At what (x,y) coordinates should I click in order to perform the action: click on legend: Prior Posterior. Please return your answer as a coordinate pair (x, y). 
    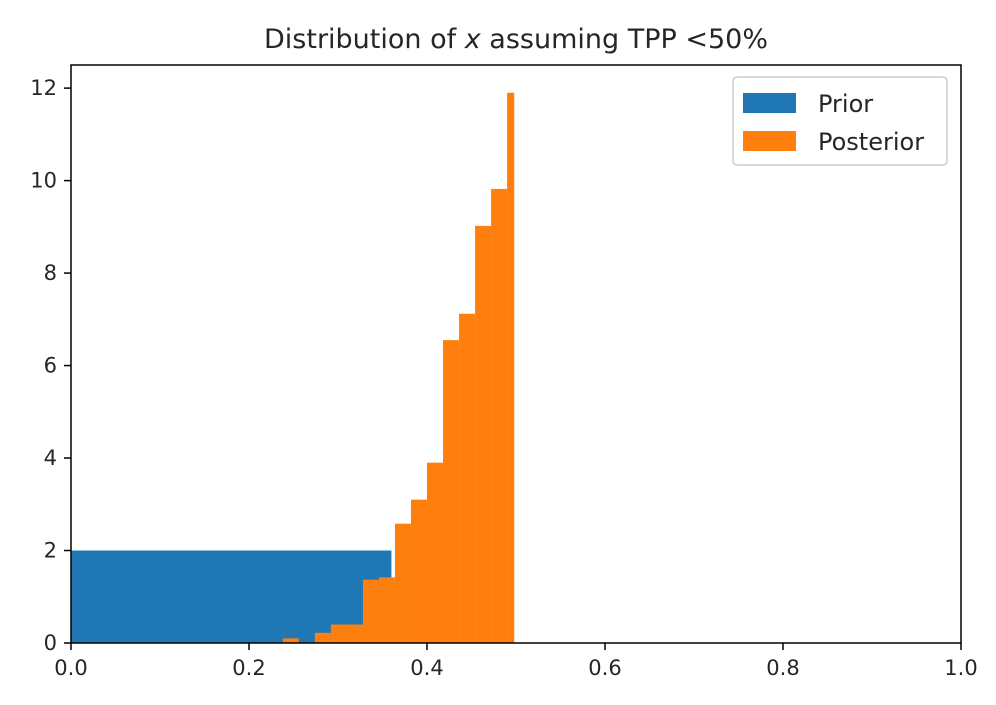
    Looking at the image, I should click on (840, 121).